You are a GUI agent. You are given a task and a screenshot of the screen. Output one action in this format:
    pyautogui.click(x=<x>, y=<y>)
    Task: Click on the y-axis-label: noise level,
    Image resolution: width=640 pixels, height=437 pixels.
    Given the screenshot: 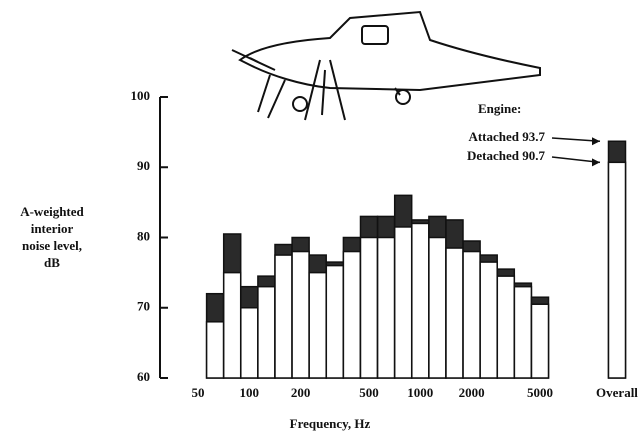 What is the action you would take?
    pyautogui.click(x=52, y=245)
    